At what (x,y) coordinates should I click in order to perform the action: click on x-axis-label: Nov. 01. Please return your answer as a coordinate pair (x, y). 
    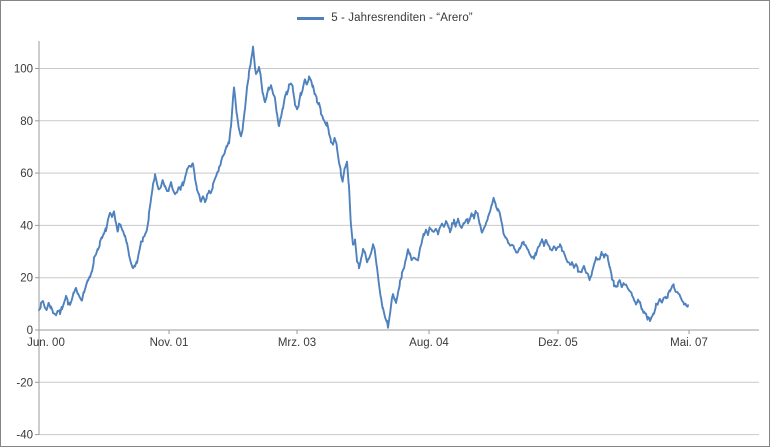
    Looking at the image, I should click on (169, 343).